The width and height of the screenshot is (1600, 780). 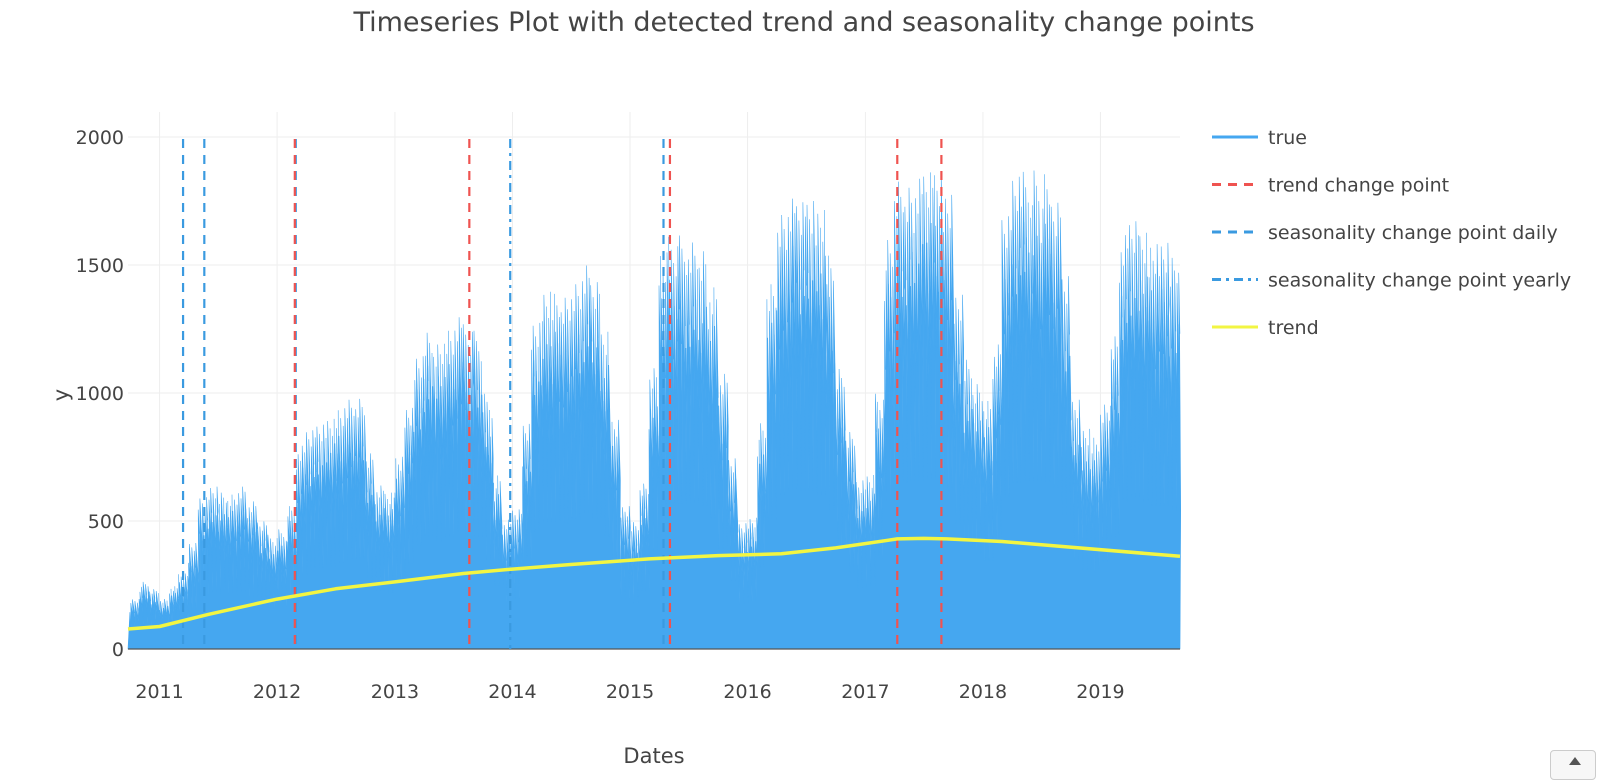 I want to click on x-tick-label: 2015, so click(x=630, y=692).